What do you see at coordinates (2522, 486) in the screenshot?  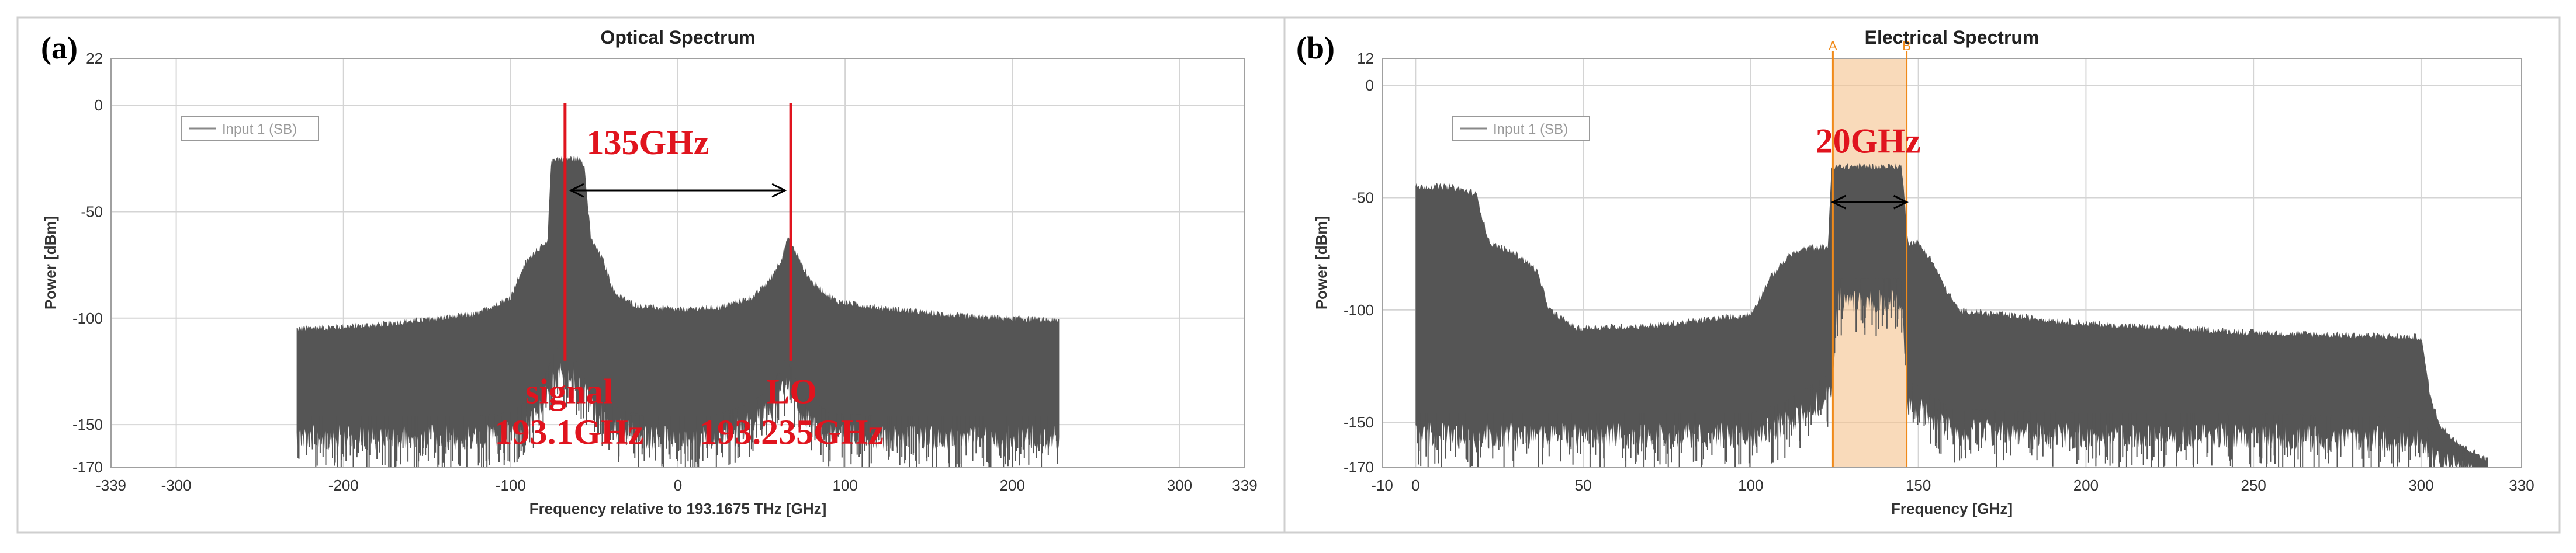 I see `x-tick-label: 330` at bounding box center [2522, 486].